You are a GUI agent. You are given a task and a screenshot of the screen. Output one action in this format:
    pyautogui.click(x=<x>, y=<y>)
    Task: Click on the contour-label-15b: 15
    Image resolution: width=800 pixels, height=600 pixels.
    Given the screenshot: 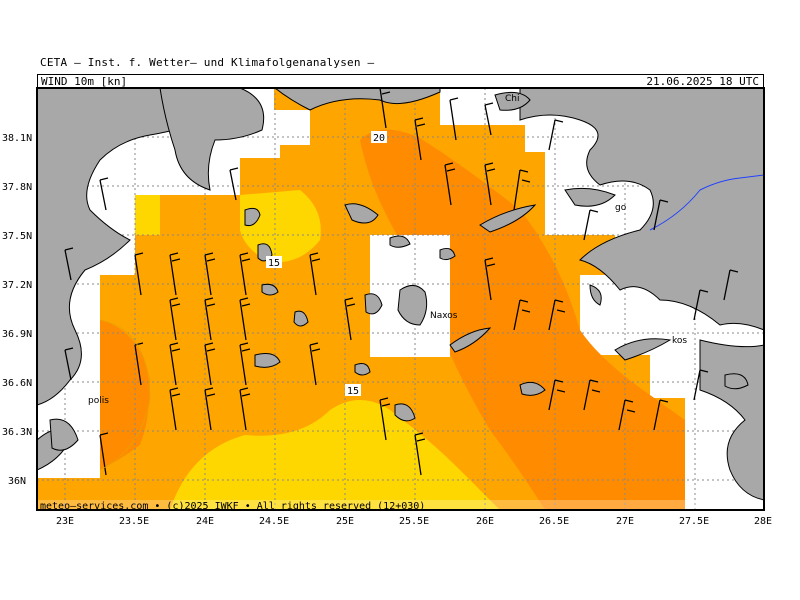 What is the action you would take?
    pyautogui.click(x=353, y=391)
    